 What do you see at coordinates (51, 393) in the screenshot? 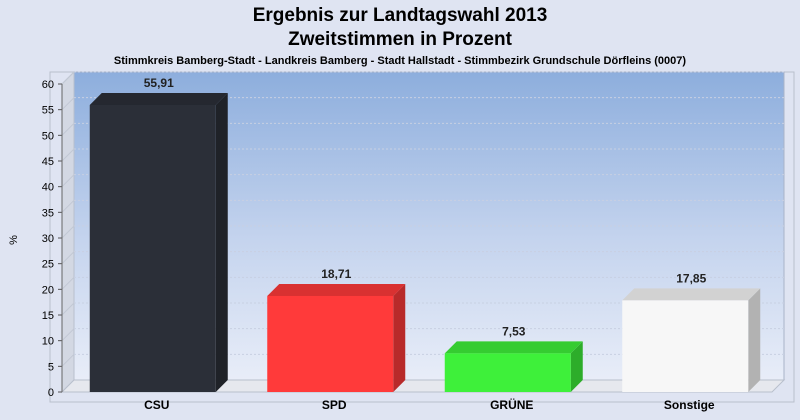
I see `y-tick-label: 0` at bounding box center [51, 393].